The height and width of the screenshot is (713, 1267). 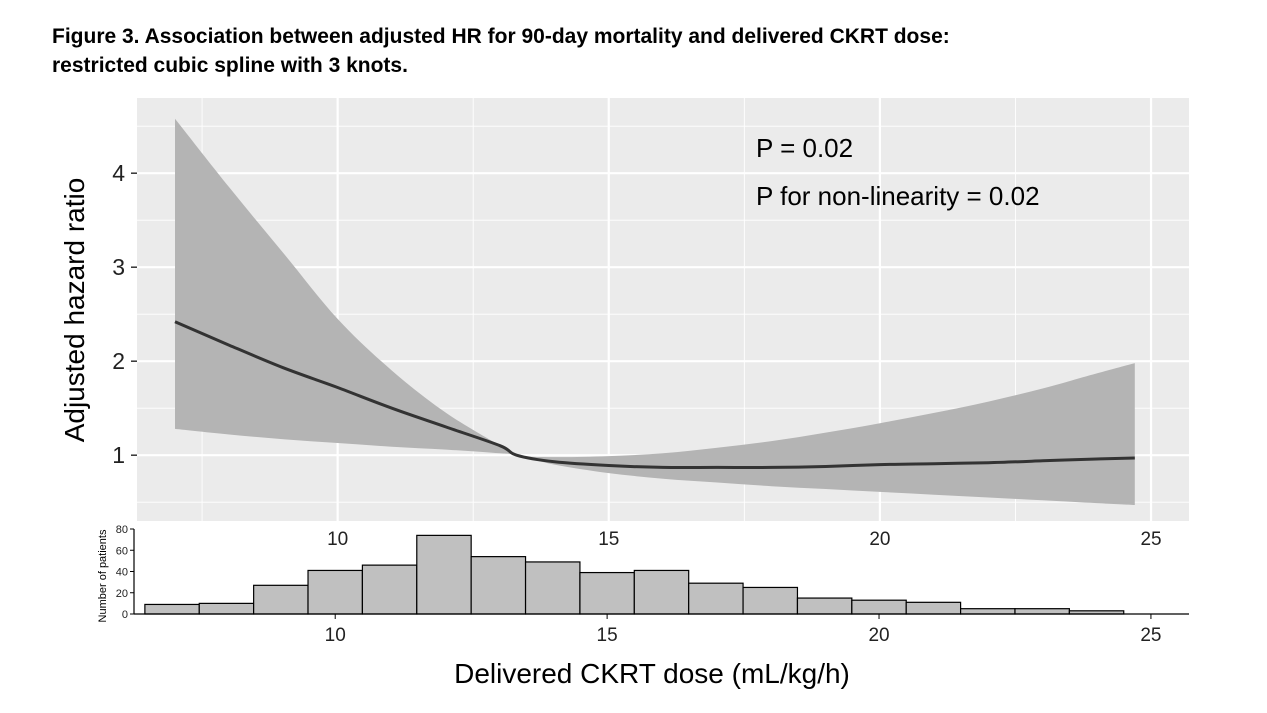 What do you see at coordinates (898, 196) in the screenshot?
I see `p-nonlinearity-annotation: P for non-linearity = 0.02` at bounding box center [898, 196].